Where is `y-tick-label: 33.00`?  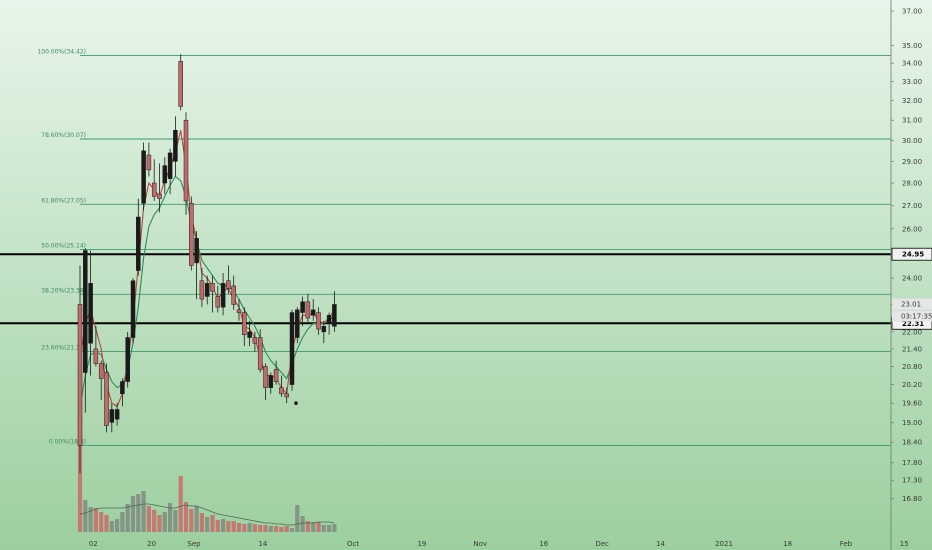 y-tick-label: 33.00 is located at coordinates (912, 82).